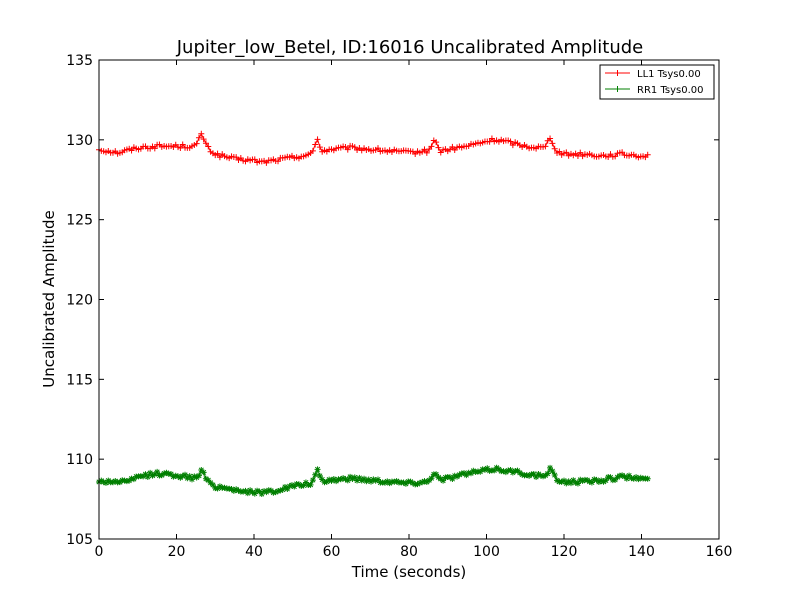 Image resolution: width=800 pixels, height=604 pixels. I want to click on y-tick-label: 115, so click(79, 380).